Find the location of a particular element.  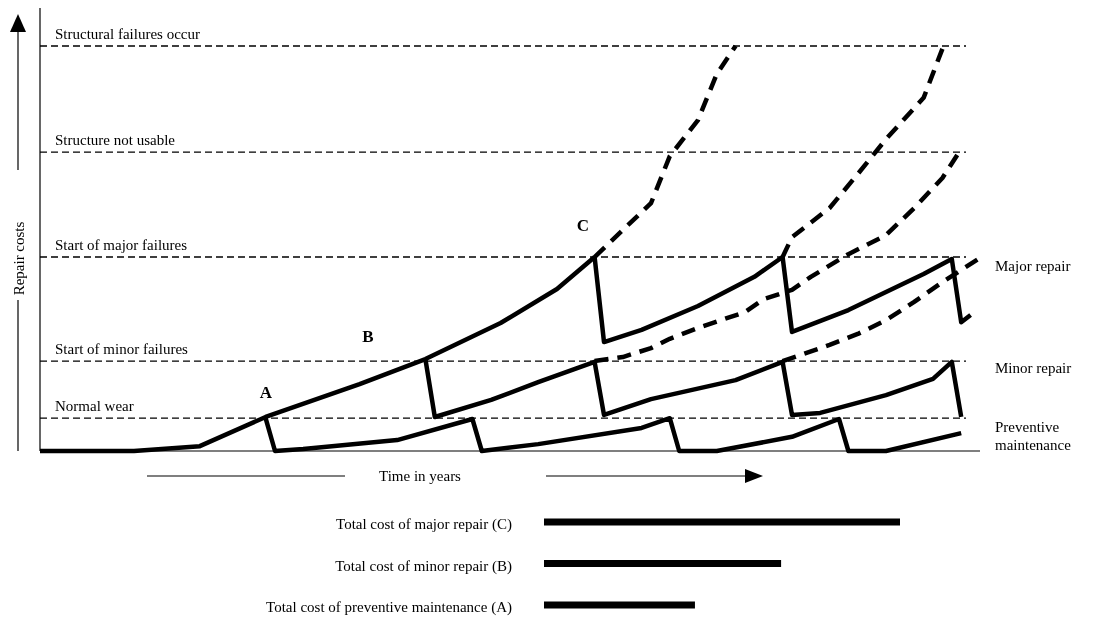

annotation: A is located at coordinates (266, 392).